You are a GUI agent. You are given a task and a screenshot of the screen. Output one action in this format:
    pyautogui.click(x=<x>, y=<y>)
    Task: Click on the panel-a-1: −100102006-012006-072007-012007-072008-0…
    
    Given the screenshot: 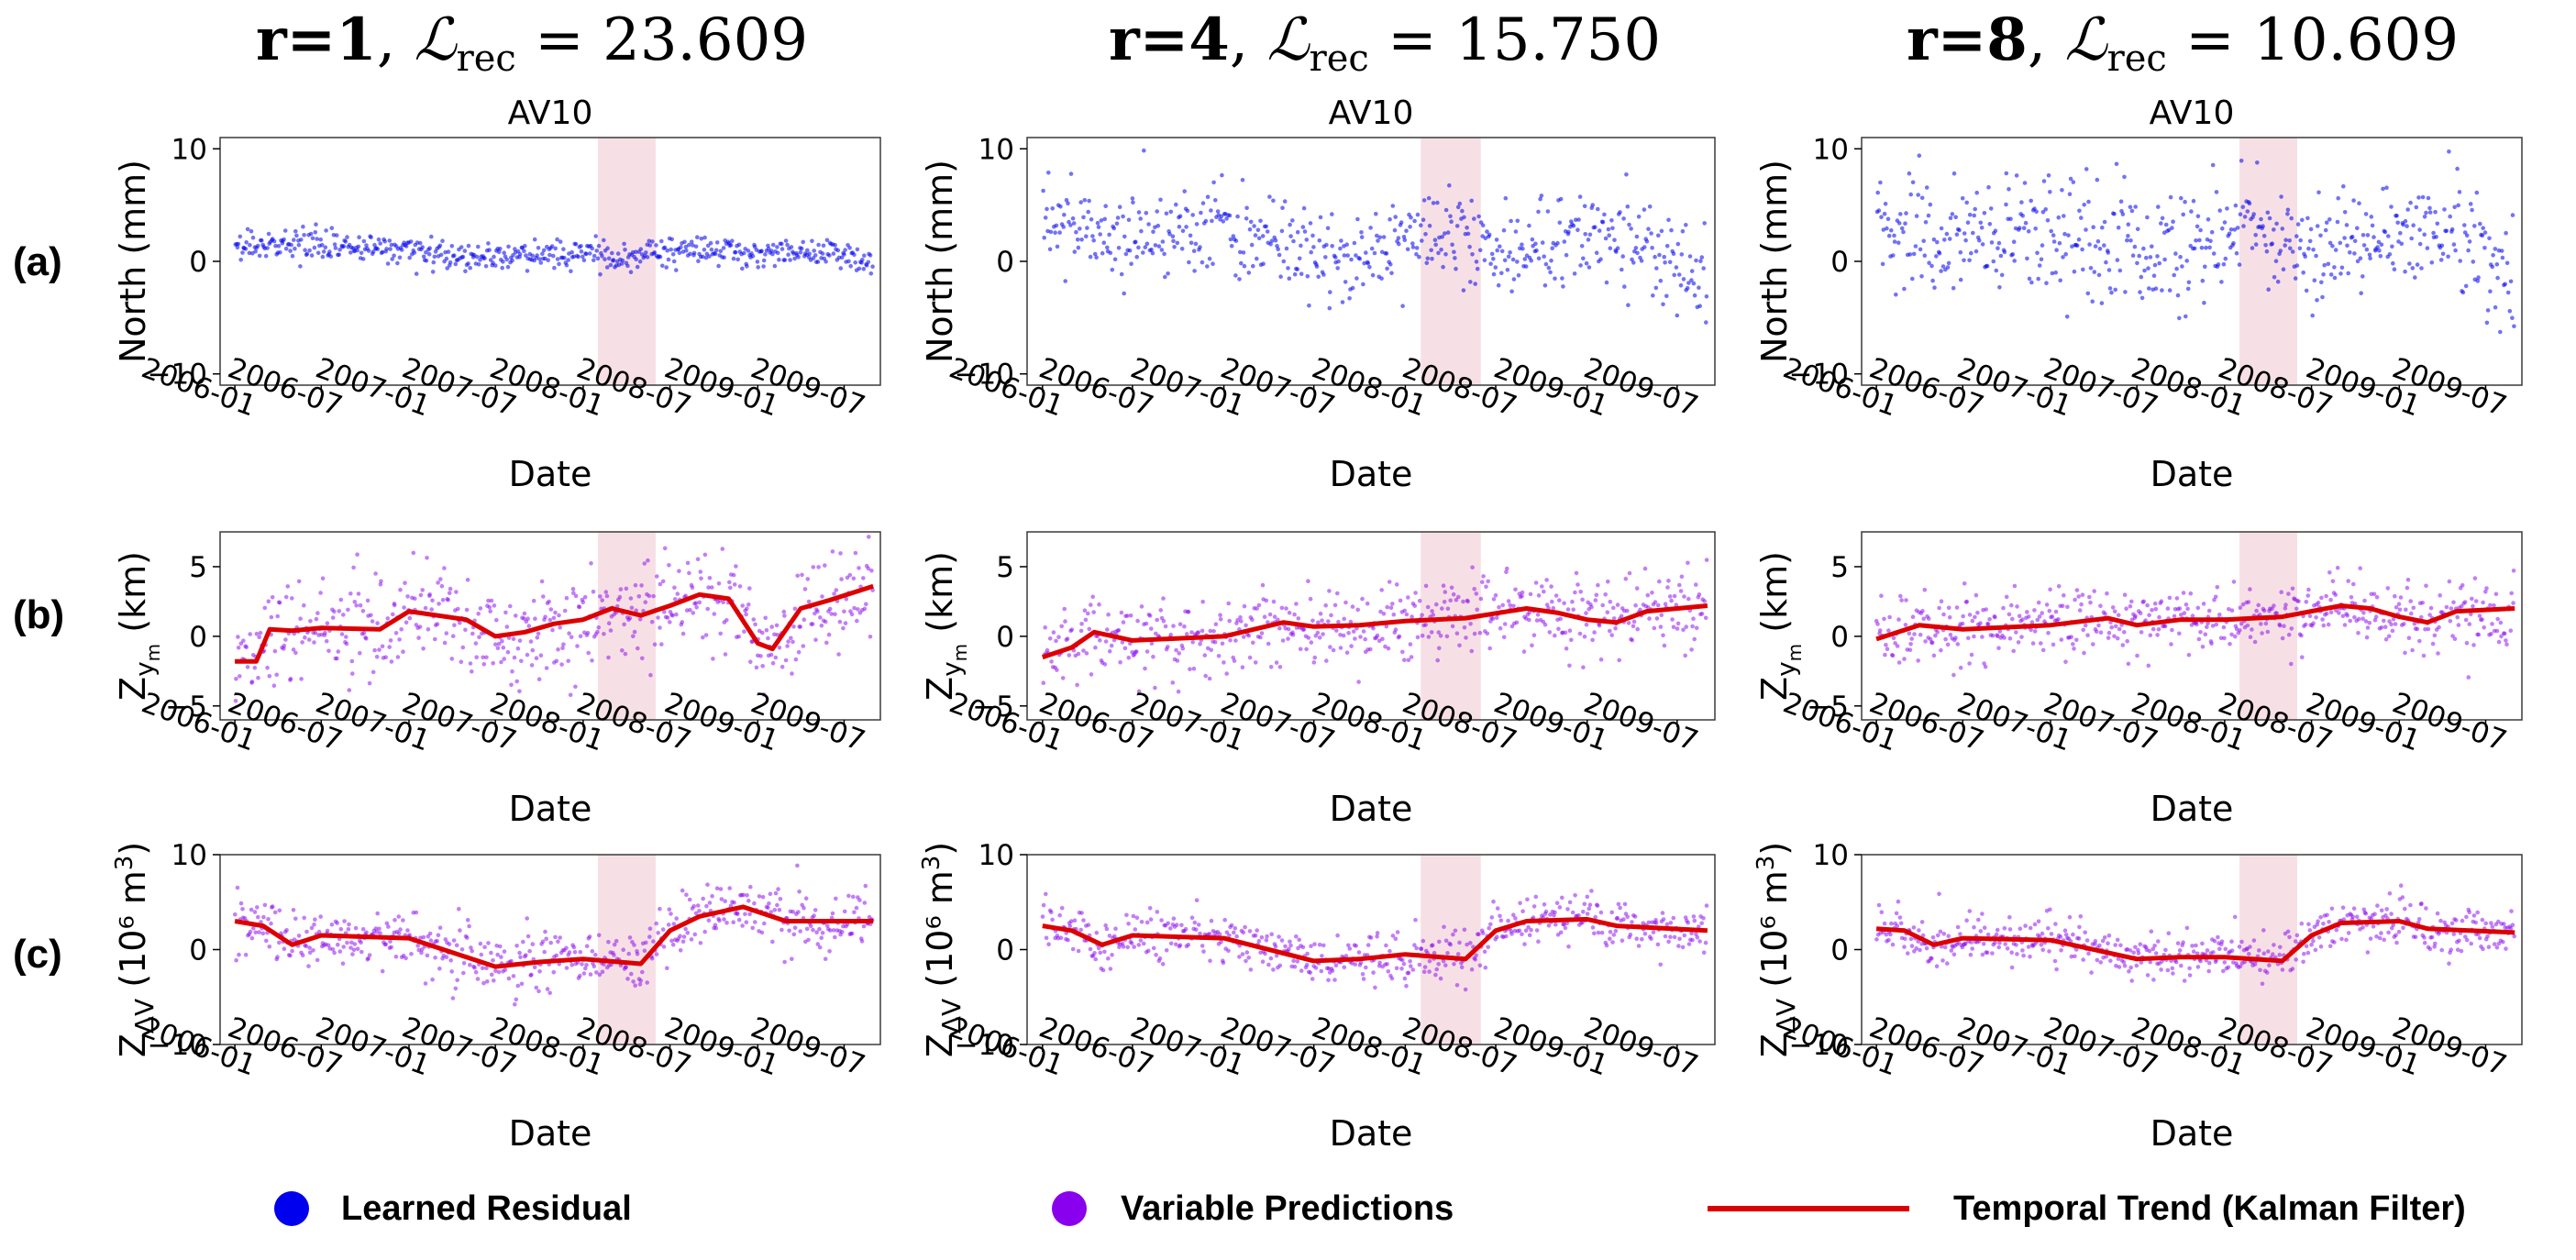 What is the action you would take?
    pyautogui.click(x=497, y=294)
    